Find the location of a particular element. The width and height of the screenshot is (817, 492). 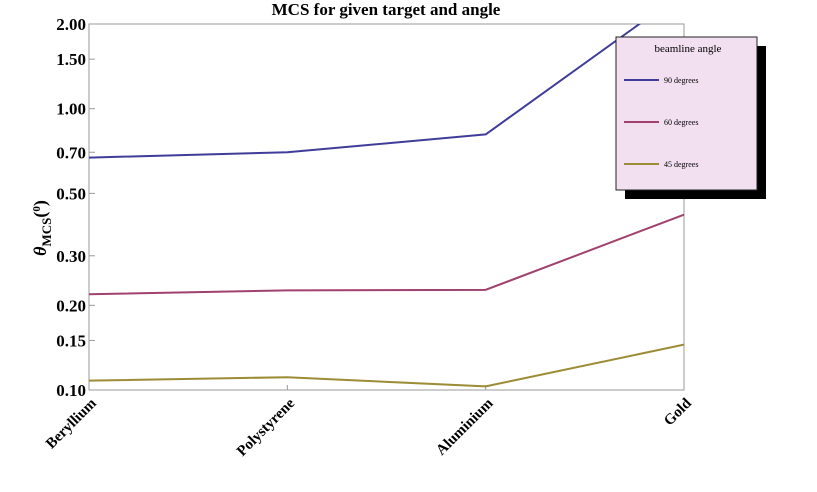

y-axis-label: θMCS(0) is located at coordinates (42, 228).